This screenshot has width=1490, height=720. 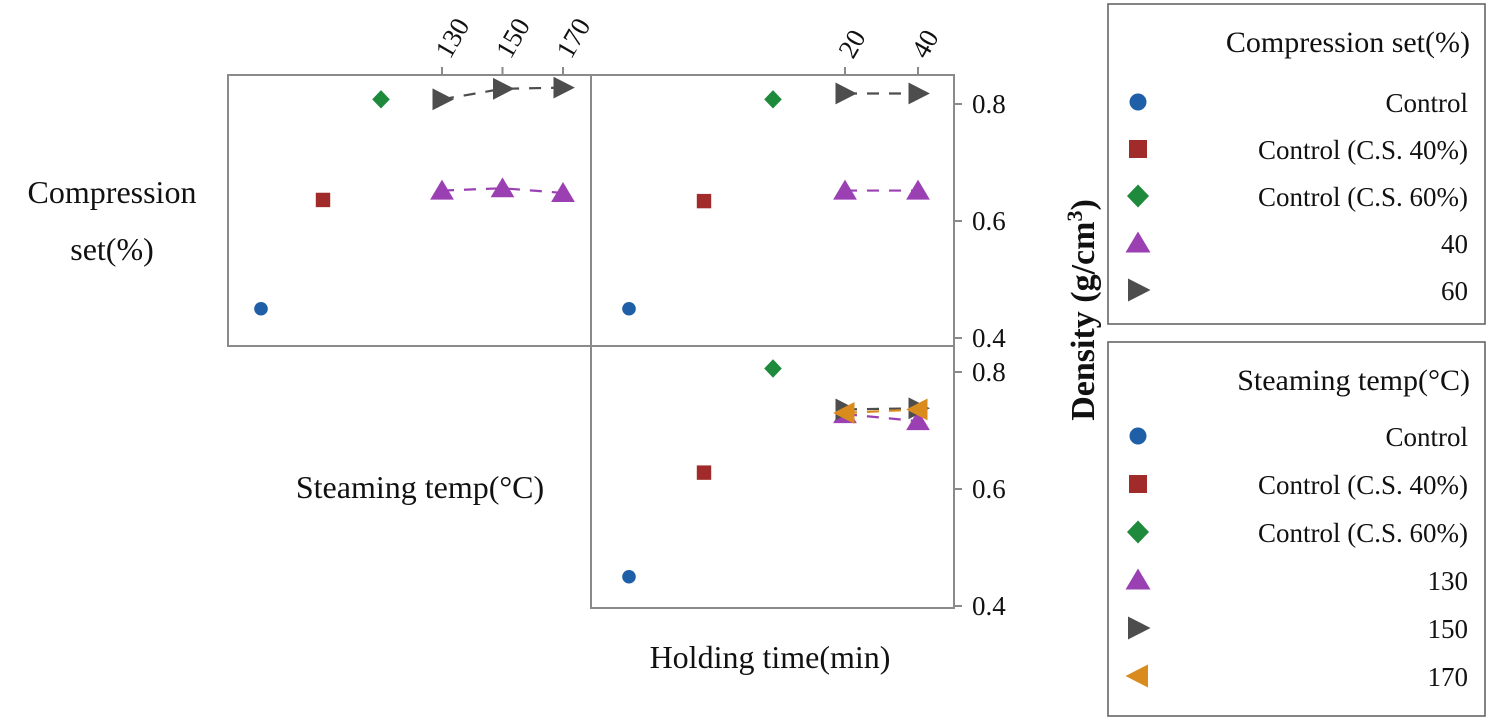 What do you see at coordinates (409, 210) in the screenshot?
I see `panel-frame-cs-vs-temp` at bounding box center [409, 210].